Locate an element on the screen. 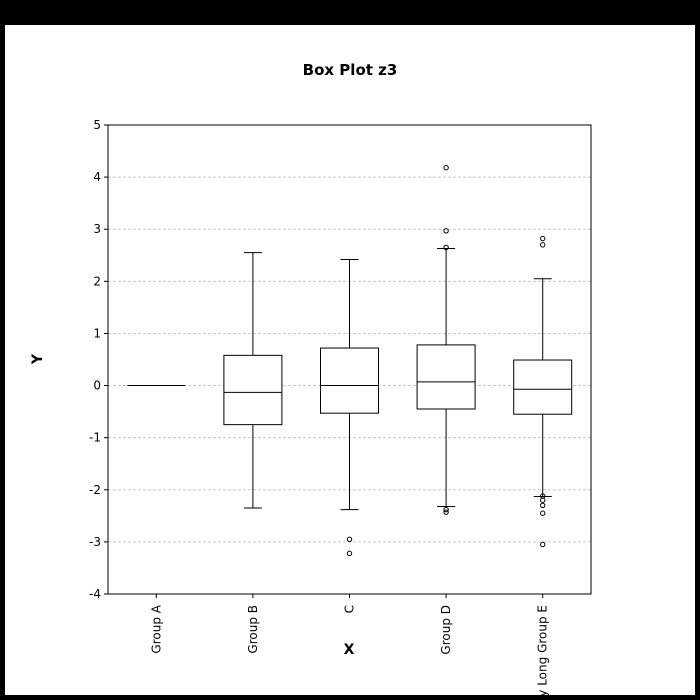 Image resolution: width=700 pixels, height=700 pixels. y-tick-label: 1 is located at coordinates (97, 333).